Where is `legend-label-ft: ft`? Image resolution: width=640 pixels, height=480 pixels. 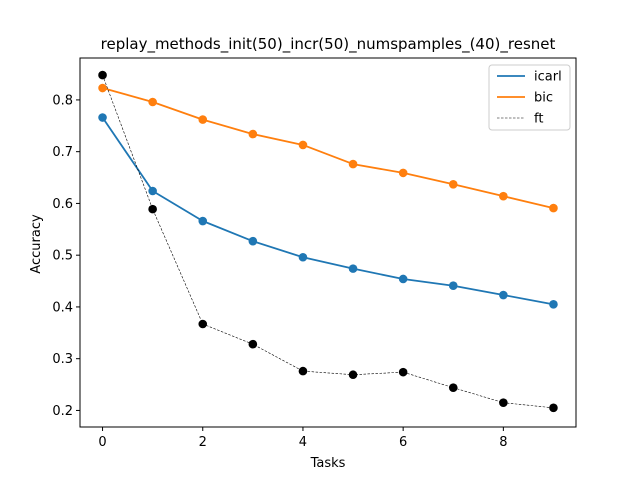 legend-label-ft: ft is located at coordinates (538, 119).